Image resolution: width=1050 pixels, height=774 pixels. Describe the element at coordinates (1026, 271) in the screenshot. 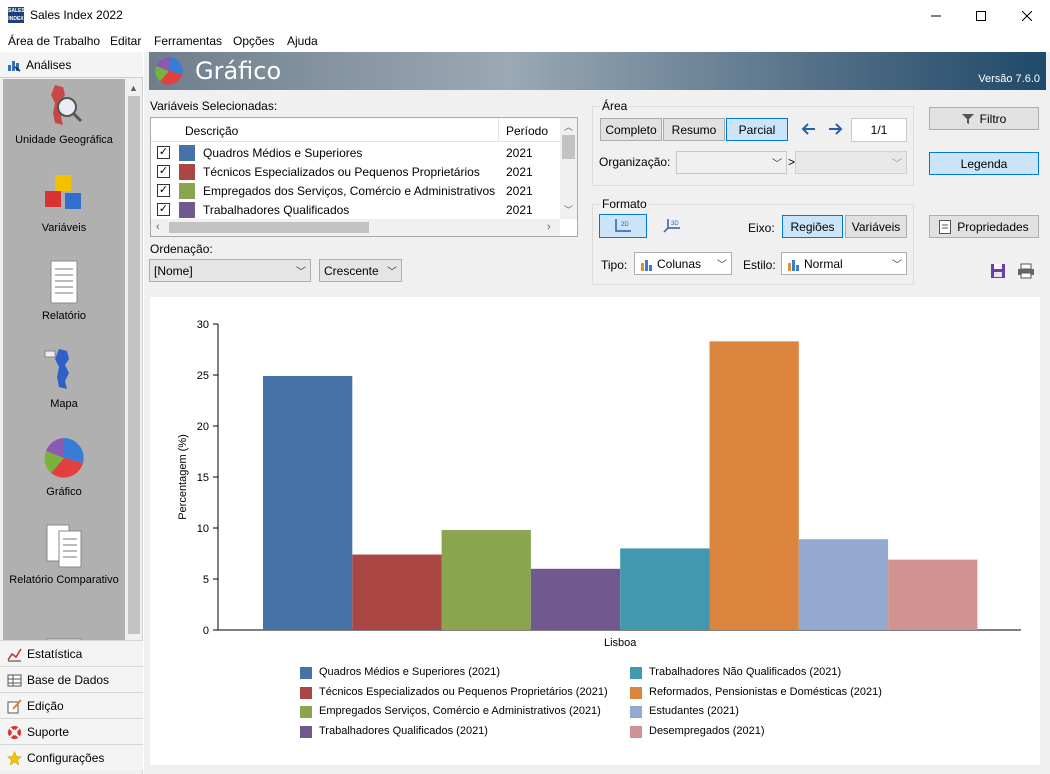

I see `print-icon` at that location.